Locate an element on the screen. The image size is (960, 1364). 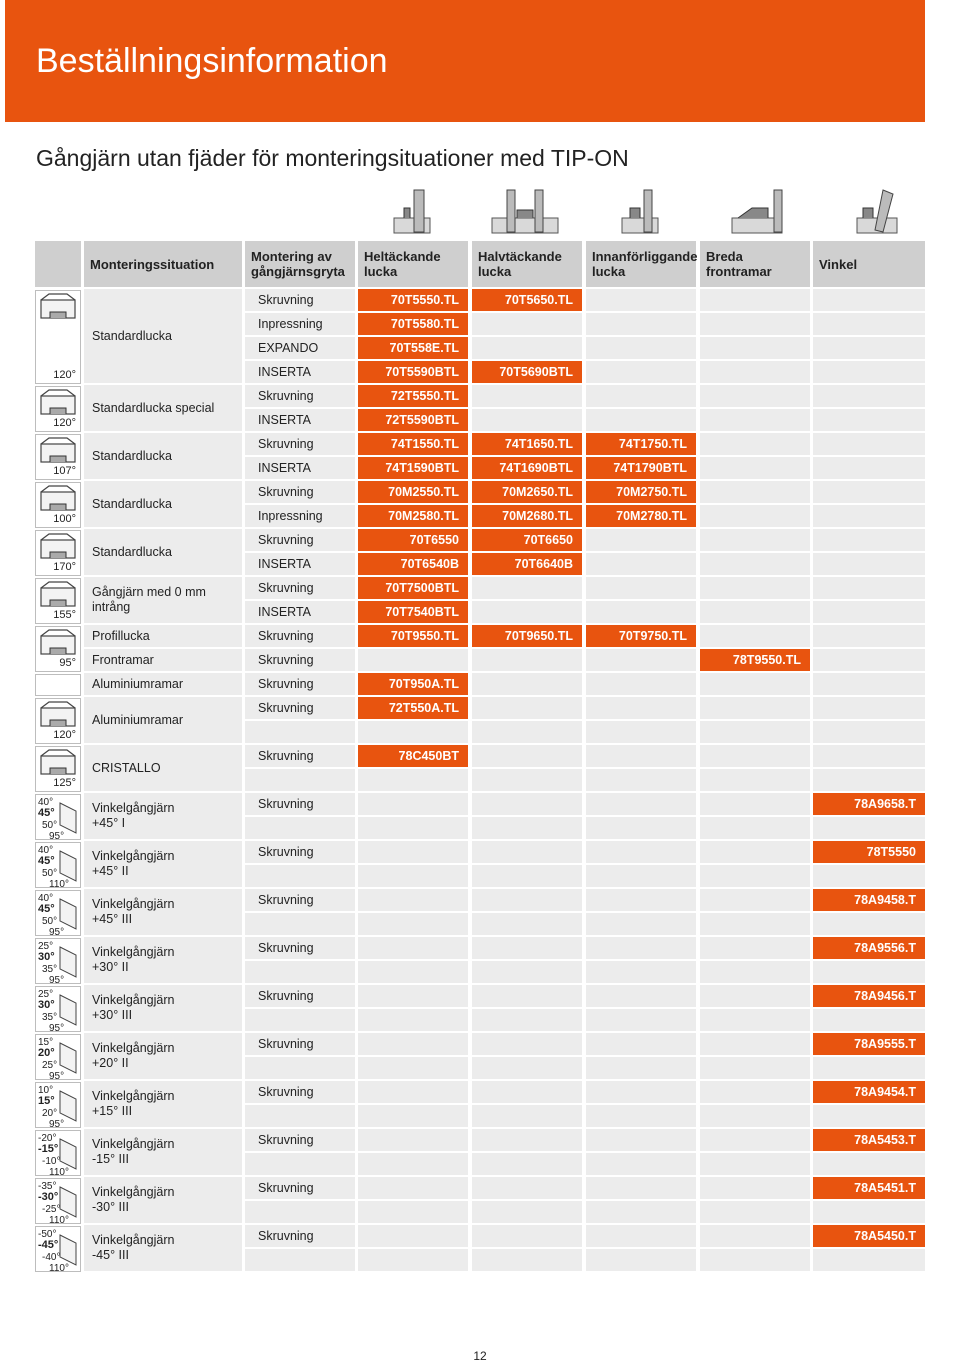
angle-value-label: 40° is located at coordinates (46, 898).